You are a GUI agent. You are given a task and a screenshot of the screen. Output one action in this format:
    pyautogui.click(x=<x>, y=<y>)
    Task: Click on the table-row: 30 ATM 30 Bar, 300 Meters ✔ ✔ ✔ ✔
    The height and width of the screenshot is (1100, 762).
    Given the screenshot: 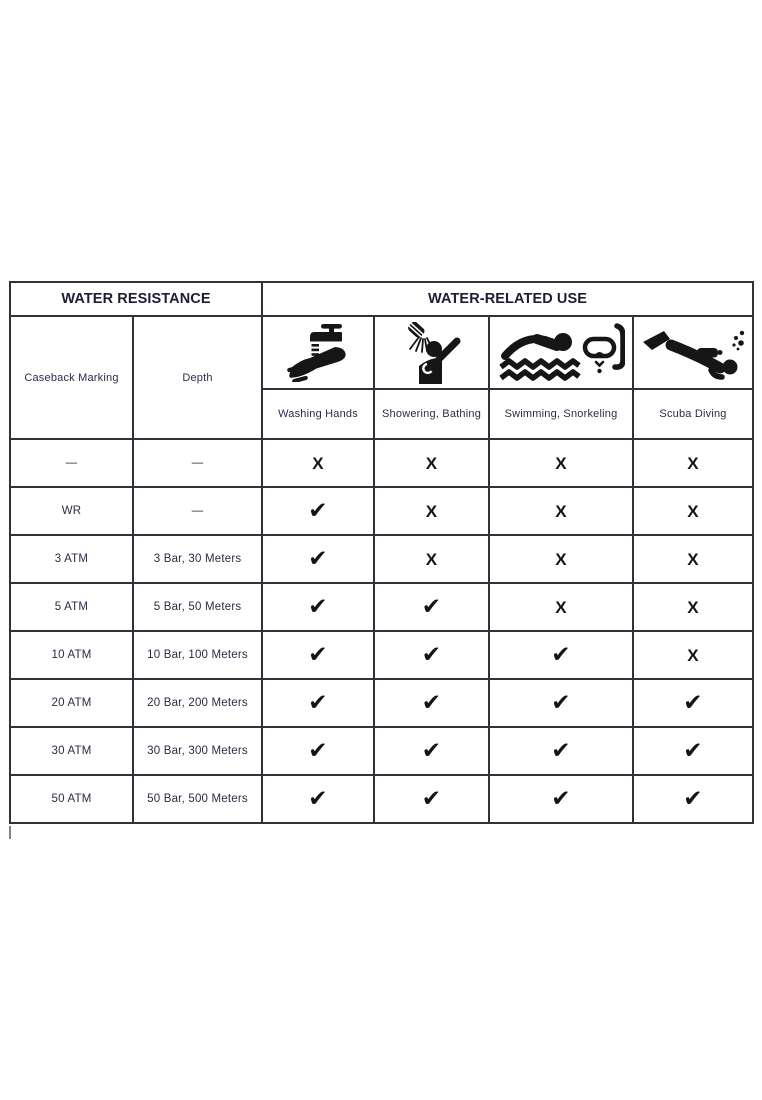 What is the action you would take?
    pyautogui.click(x=382, y=751)
    